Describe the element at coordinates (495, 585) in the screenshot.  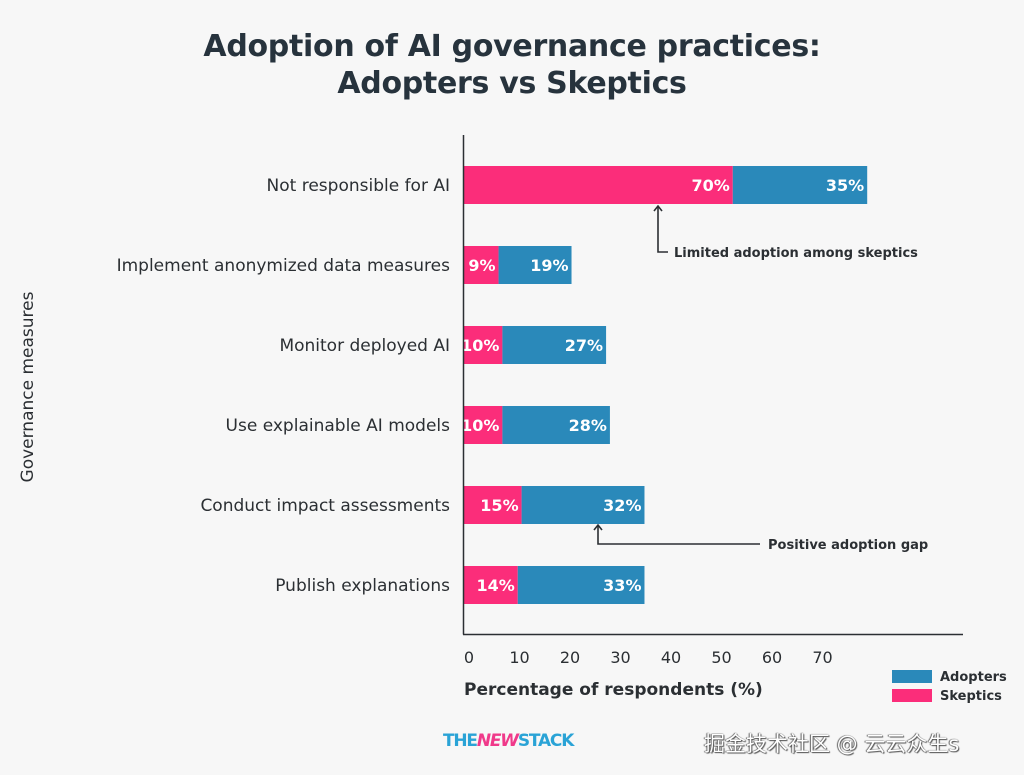
I see `value-label-skeptics: 14%` at that location.